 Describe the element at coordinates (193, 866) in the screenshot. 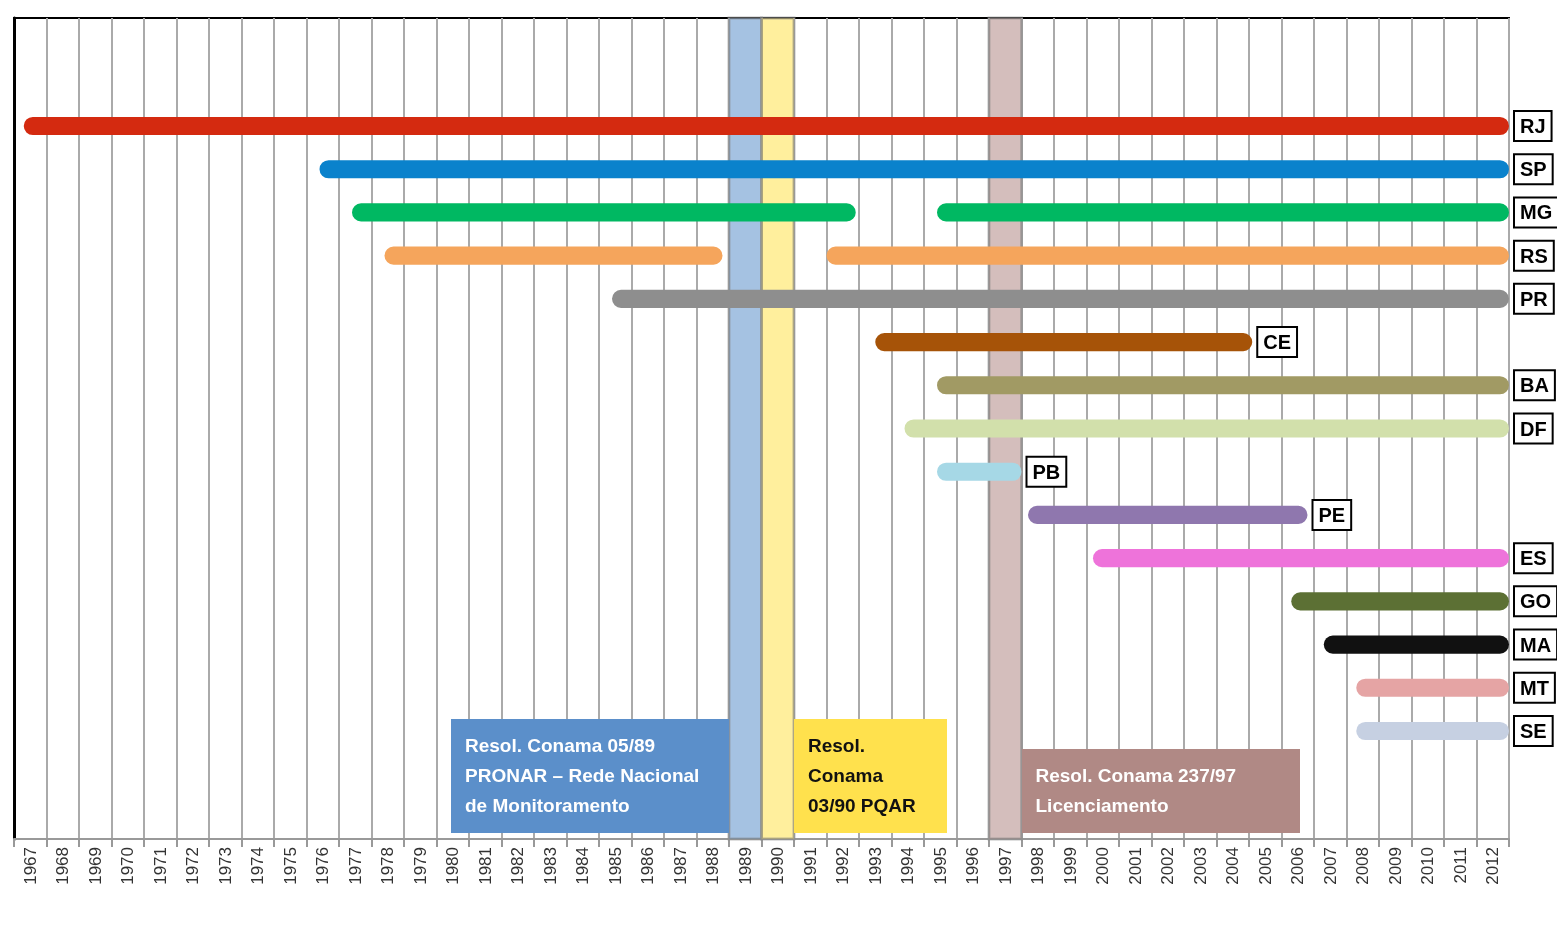

I see `x-tick-label: 1972` at that location.